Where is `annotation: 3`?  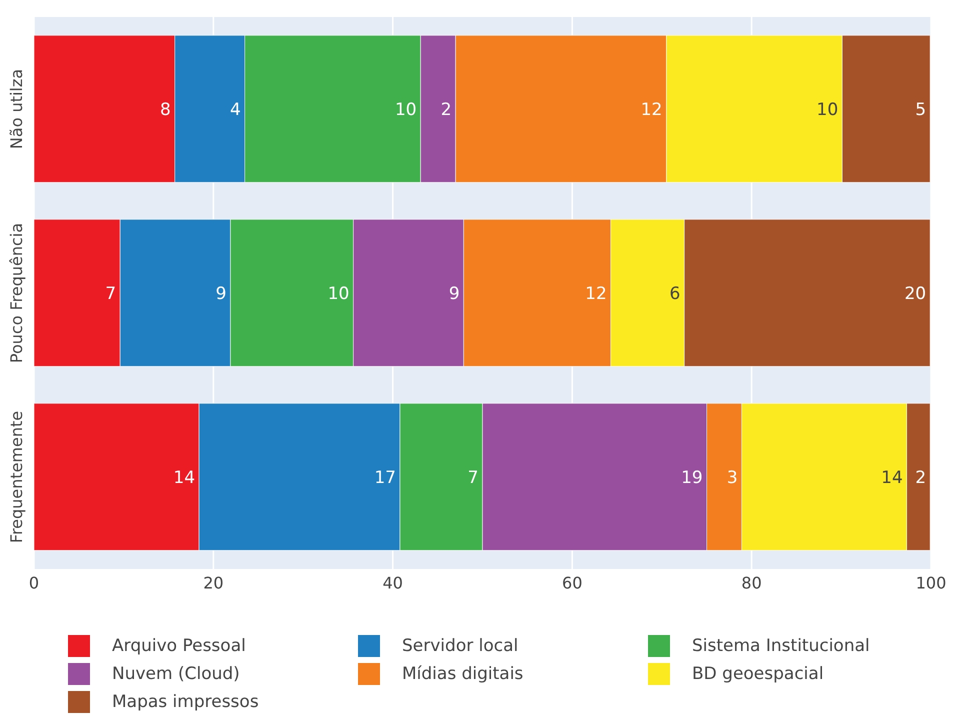 annotation: 3 is located at coordinates (732, 478).